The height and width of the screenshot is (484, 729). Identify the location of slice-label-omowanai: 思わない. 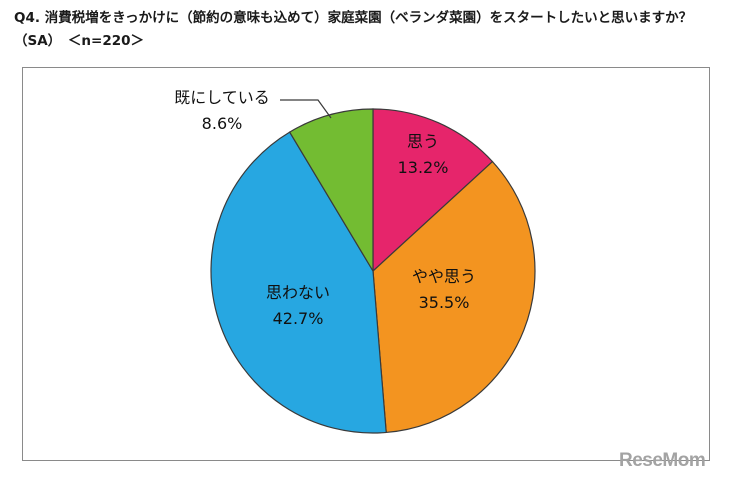
(298, 292).